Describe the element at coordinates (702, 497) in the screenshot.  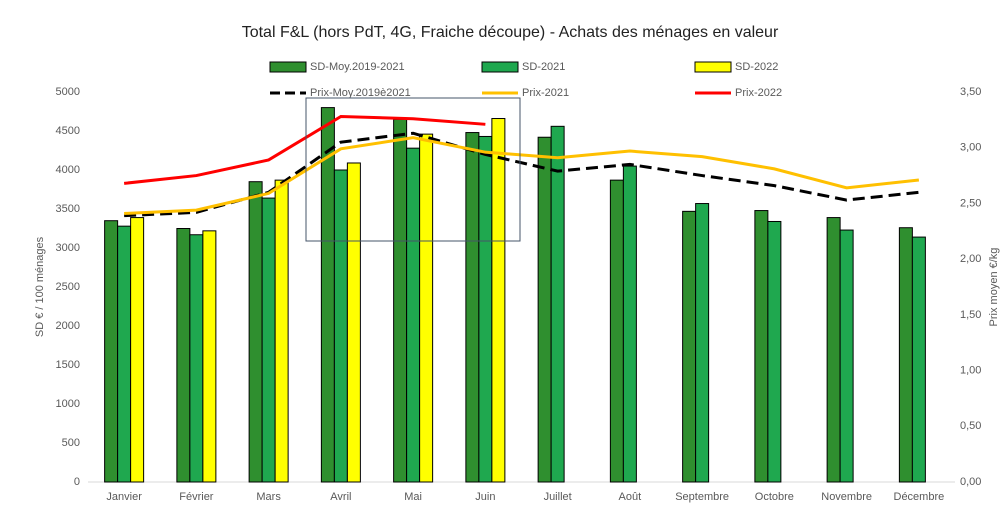
I see `x-tick-label: Septembre` at that location.